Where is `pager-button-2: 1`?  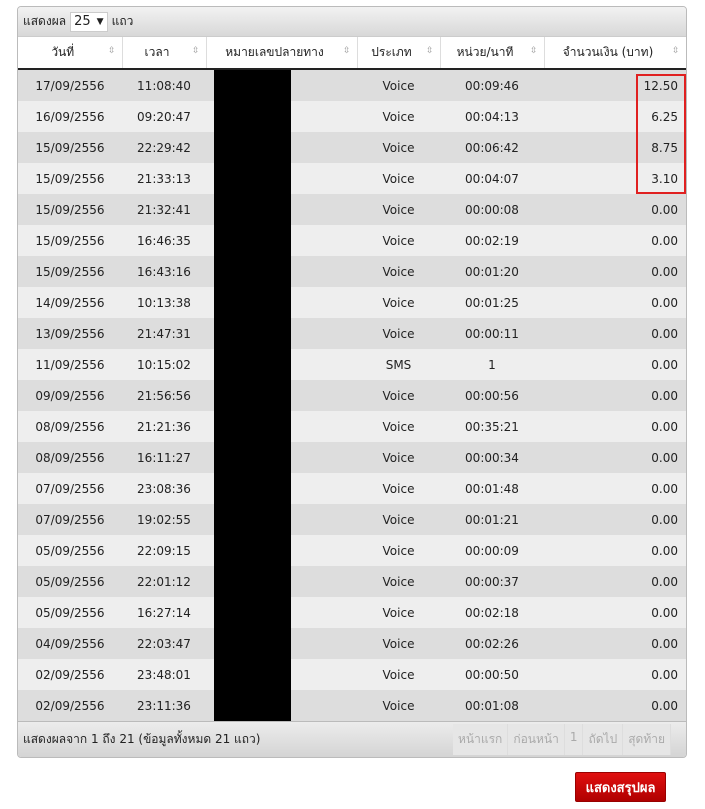
pager-button-2: 1 is located at coordinates (574, 739).